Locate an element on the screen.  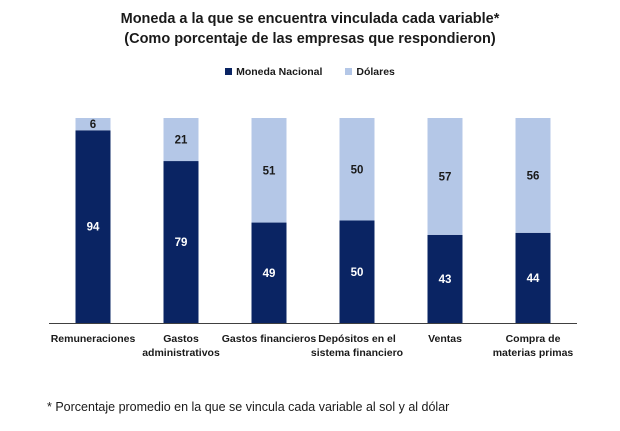
legend-swatch-dolares is located at coordinates (349, 71).